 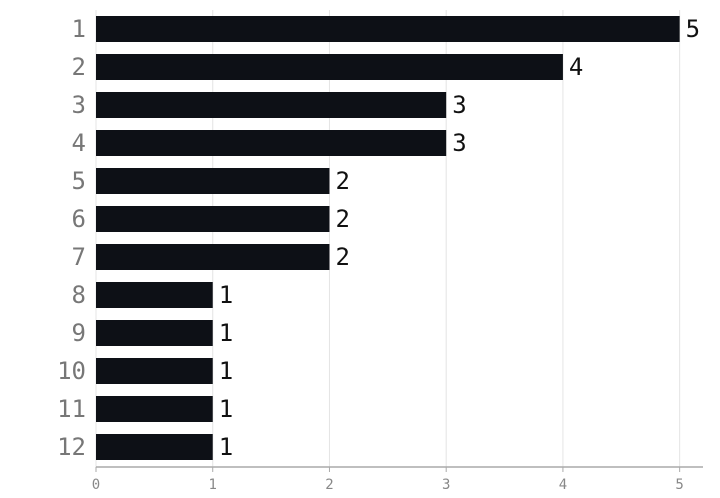 I want to click on y-tick-label: 6, so click(x=79, y=219).